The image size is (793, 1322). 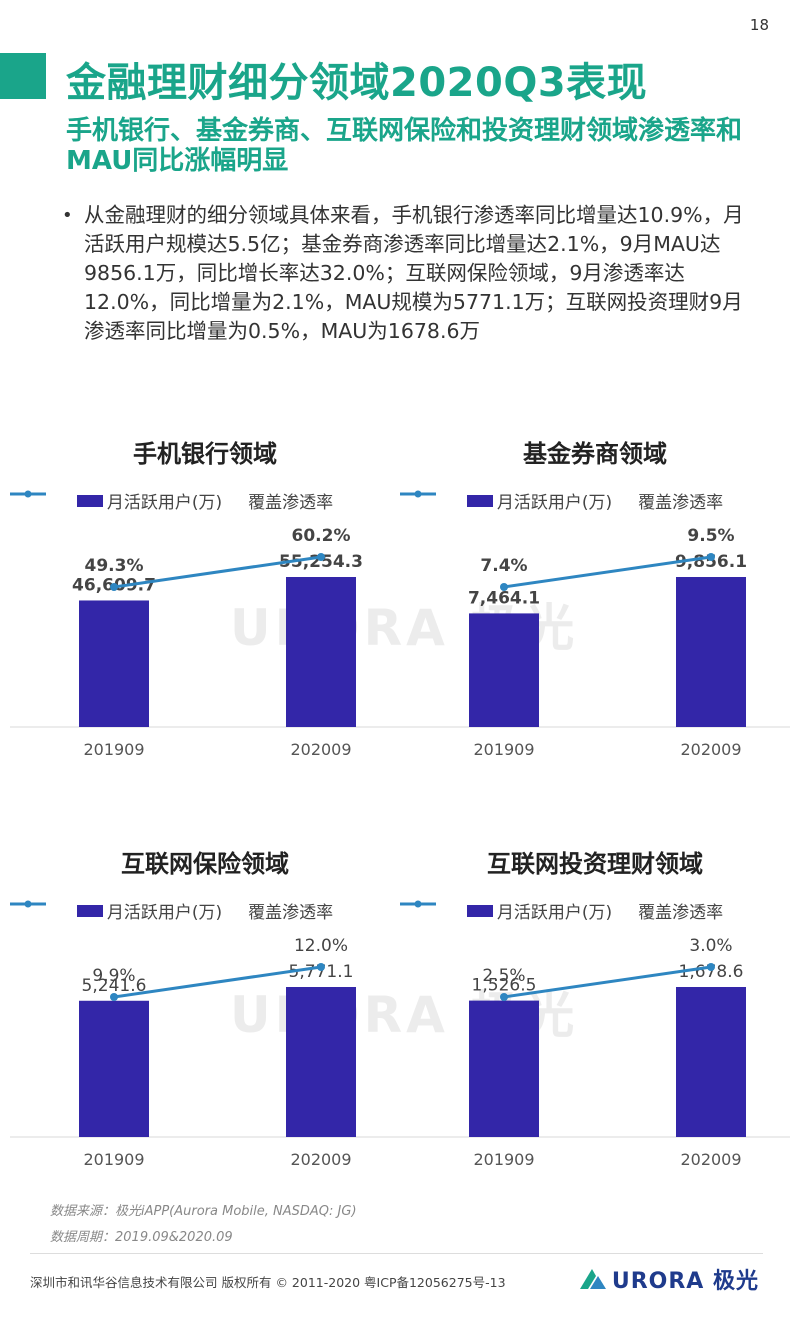 What do you see at coordinates (404, 146) in the screenshot?
I see `page-subtitle: 手机银行、基金券商、互联网保险和投资理财领域渗透率和MAU同比涨幅明显` at bounding box center [404, 146].